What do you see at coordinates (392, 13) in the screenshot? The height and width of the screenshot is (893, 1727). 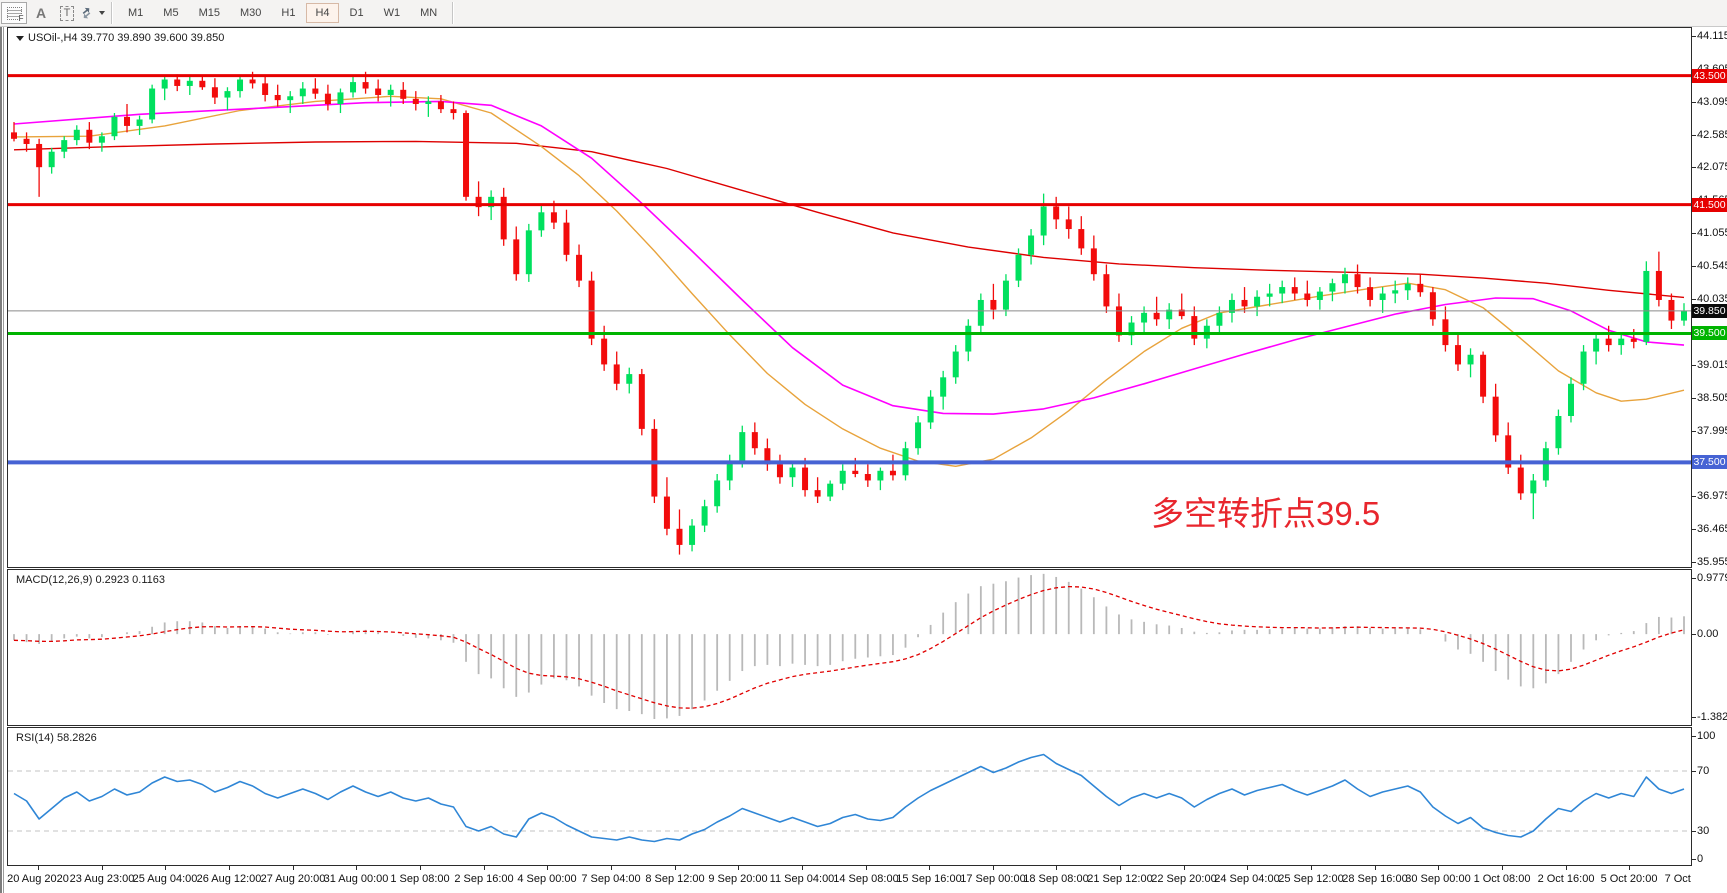 I see `timeframe-button-w1: W1` at bounding box center [392, 13].